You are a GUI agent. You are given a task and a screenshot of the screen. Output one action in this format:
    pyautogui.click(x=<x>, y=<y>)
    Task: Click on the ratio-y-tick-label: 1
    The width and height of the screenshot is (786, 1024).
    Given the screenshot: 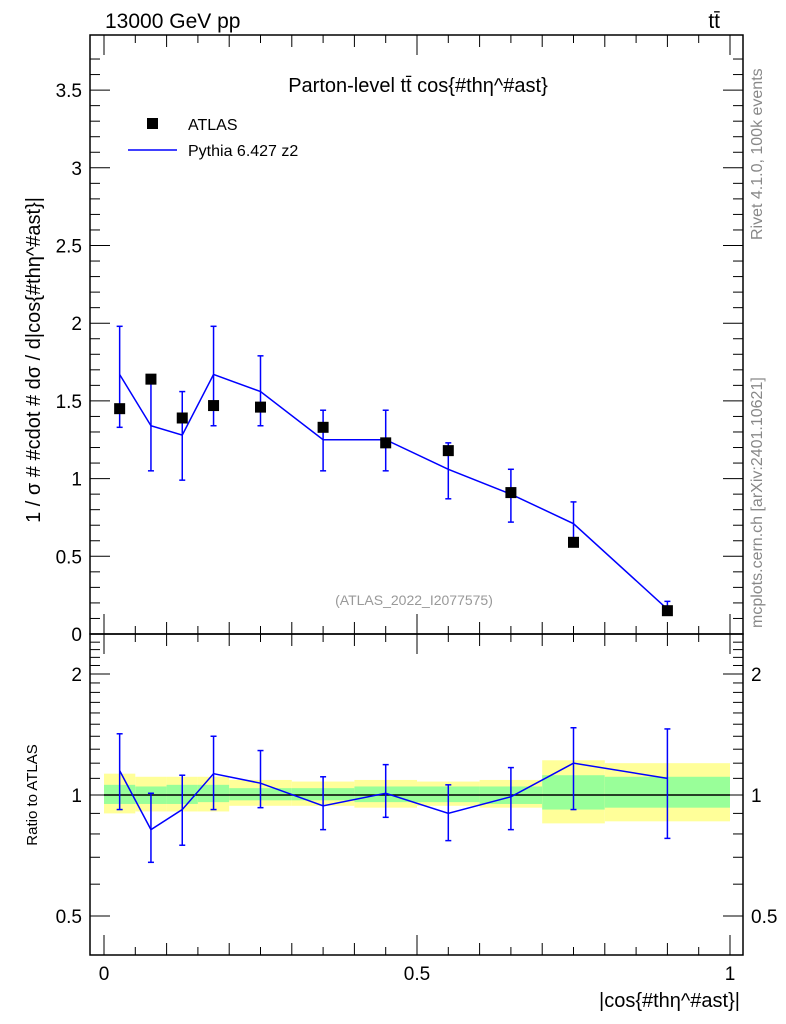 What is the action you would take?
    pyautogui.click(x=76, y=796)
    